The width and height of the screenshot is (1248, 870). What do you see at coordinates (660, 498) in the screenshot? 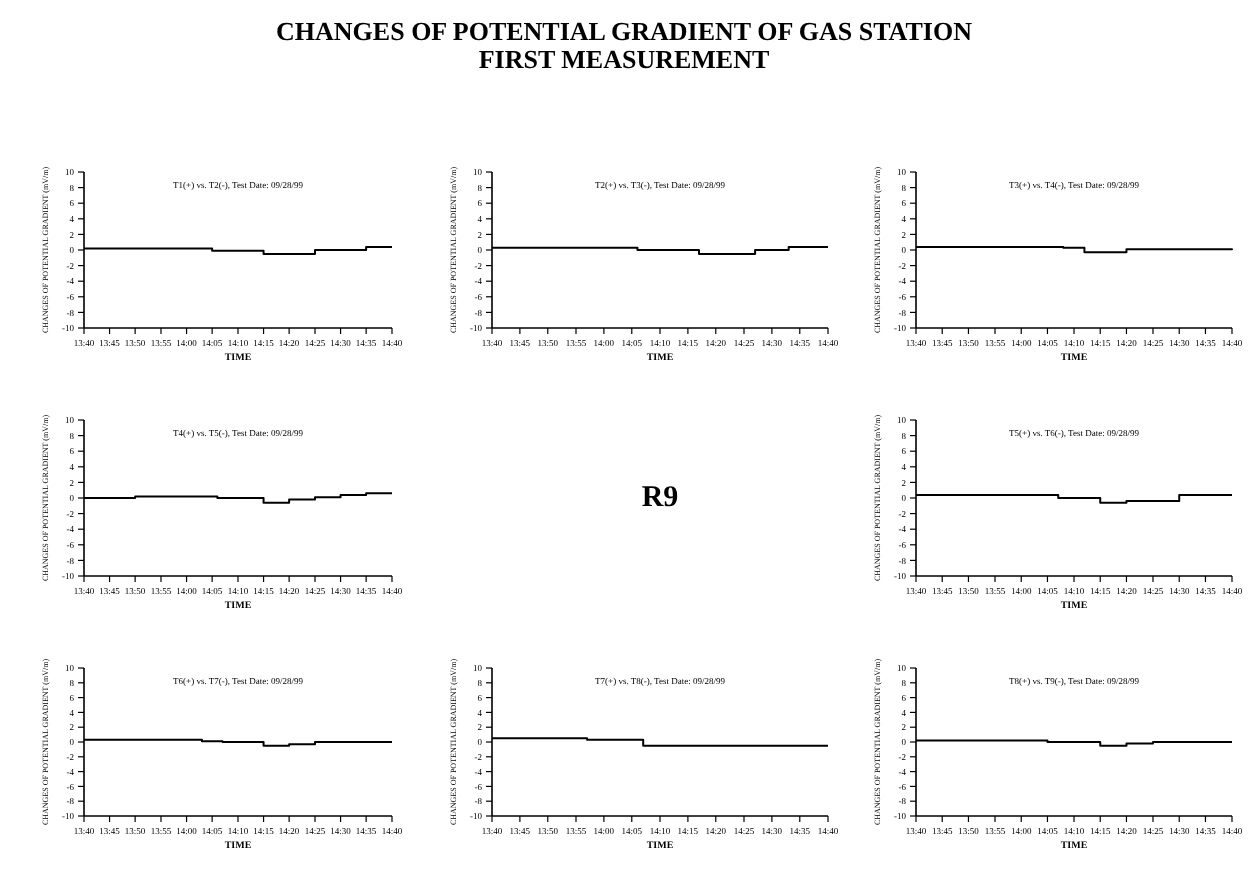
I see `text: R9` at bounding box center [660, 498].